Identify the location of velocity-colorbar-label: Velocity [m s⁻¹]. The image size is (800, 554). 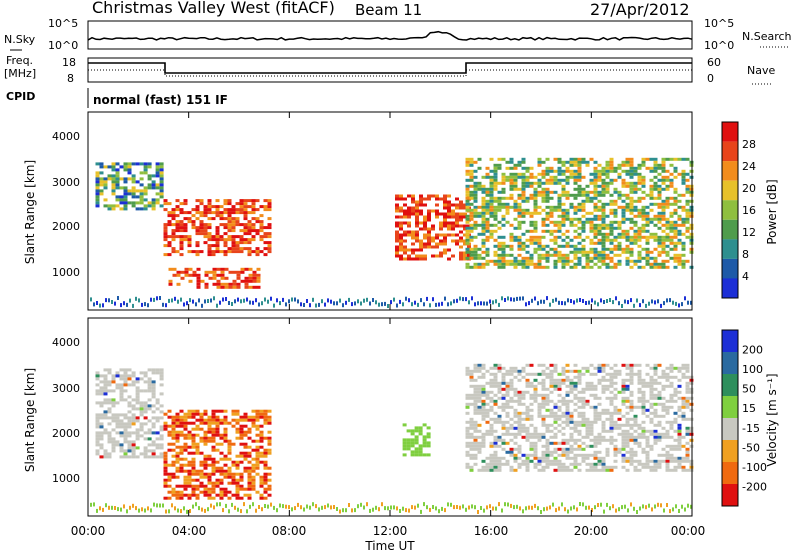
(772, 419).